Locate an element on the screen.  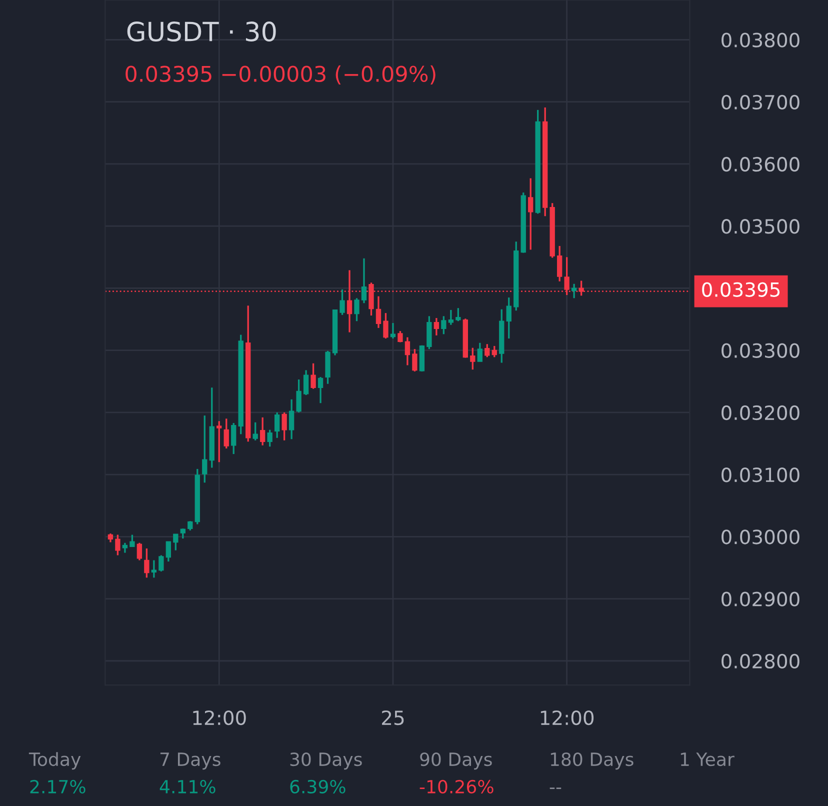
y-tick-label: 0.02800 is located at coordinates (761, 661).